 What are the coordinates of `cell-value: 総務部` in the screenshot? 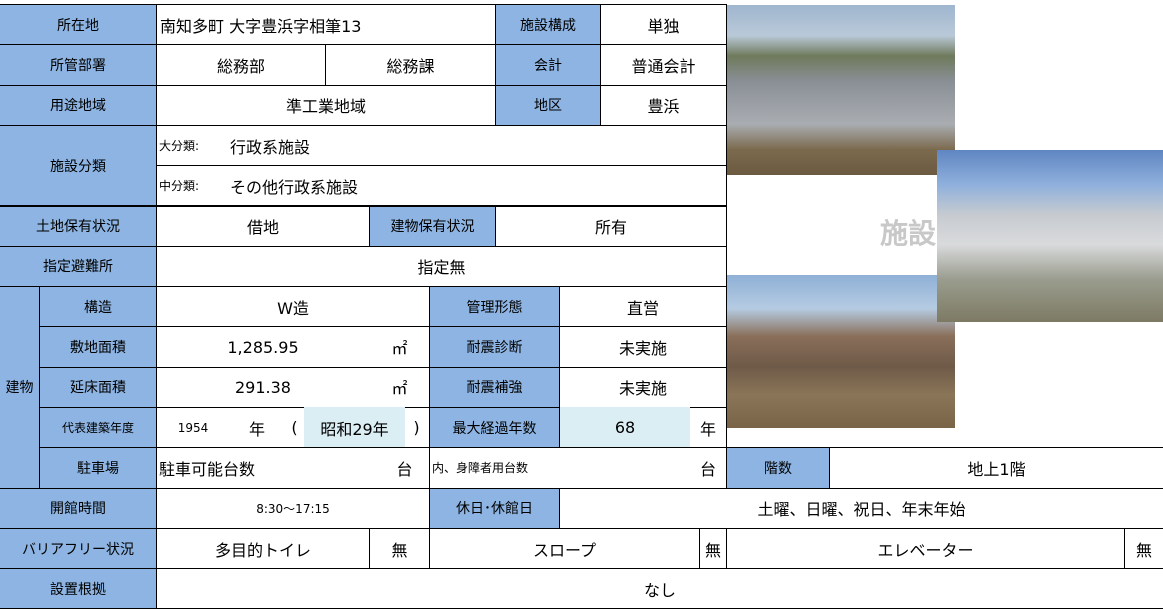 It's located at (241, 65).